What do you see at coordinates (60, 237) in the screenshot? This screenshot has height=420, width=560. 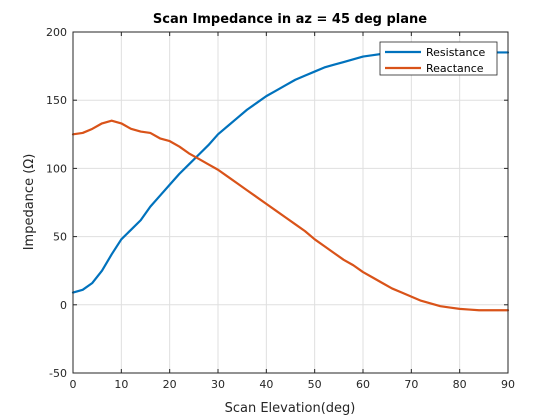 I see `y-tick-label: 50` at bounding box center [60, 237].